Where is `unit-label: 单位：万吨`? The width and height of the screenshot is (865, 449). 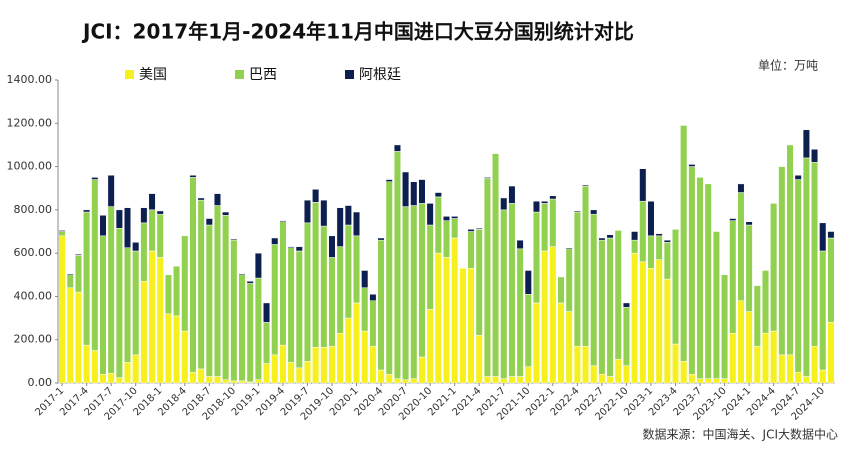
unit-label: 单位：万吨 is located at coordinates (788, 65).